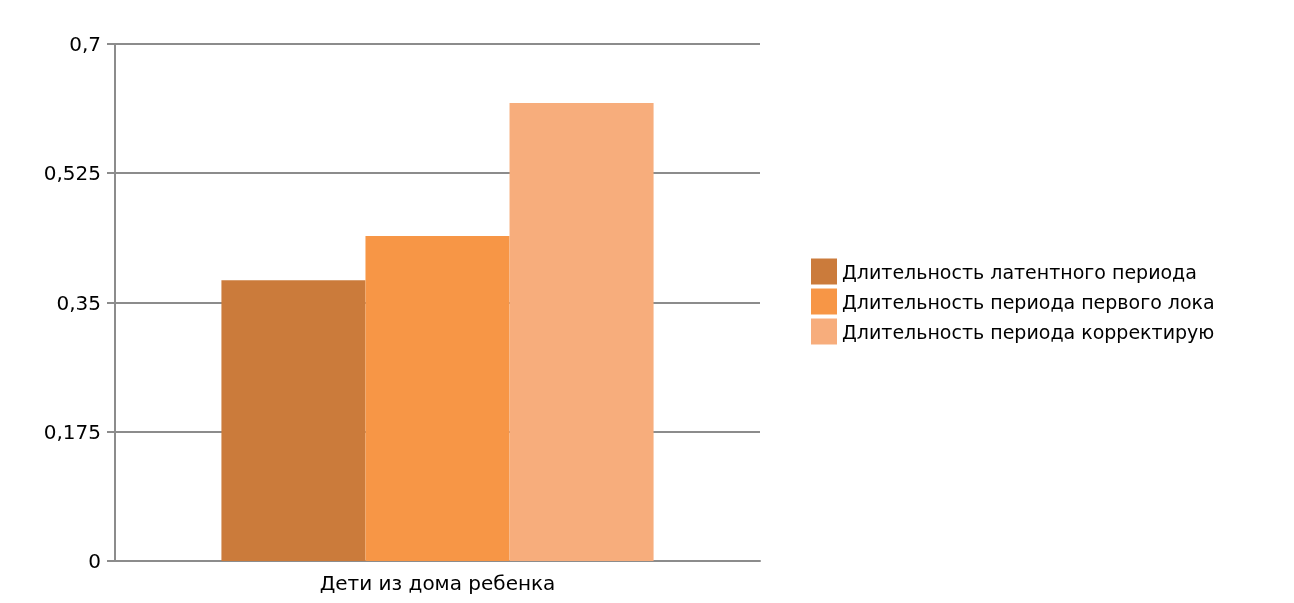 Image resolution: width=1294 pixels, height=603 pixels. What do you see at coordinates (437, 583) in the screenshot?
I see `x-tick-label: Дети из дома ребенка` at bounding box center [437, 583].